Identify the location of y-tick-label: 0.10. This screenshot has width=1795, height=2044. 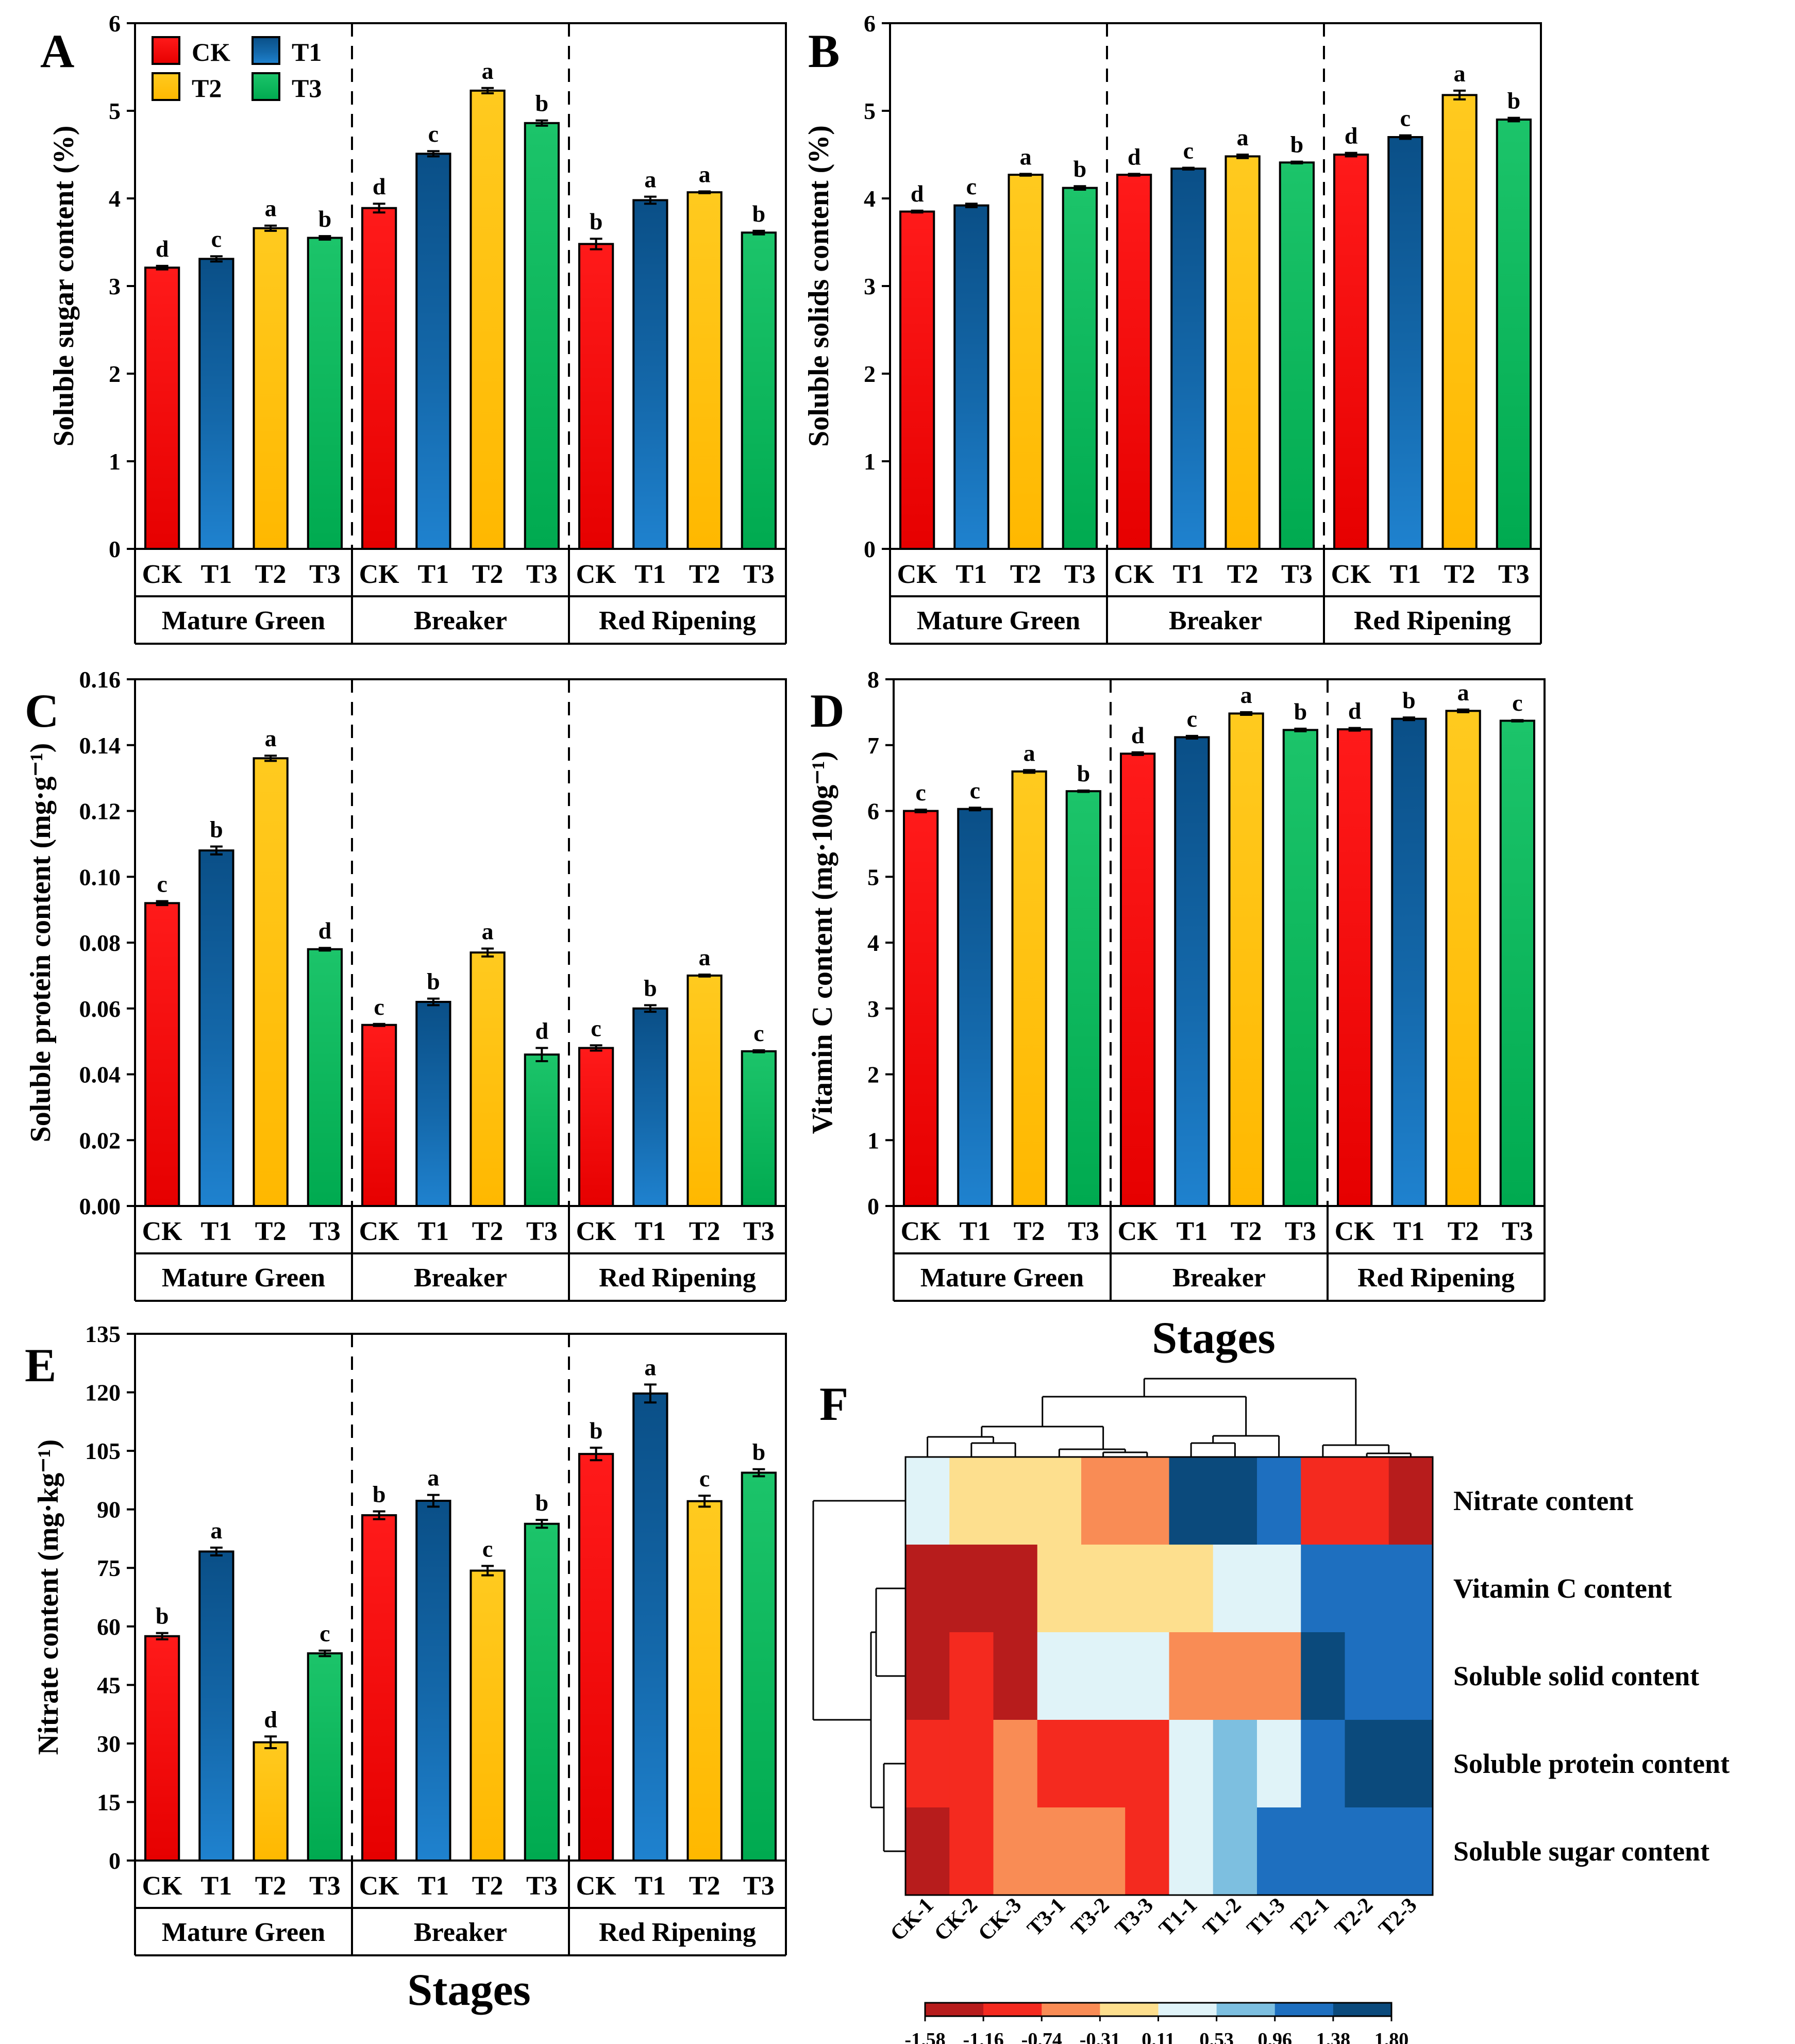
(100, 877).